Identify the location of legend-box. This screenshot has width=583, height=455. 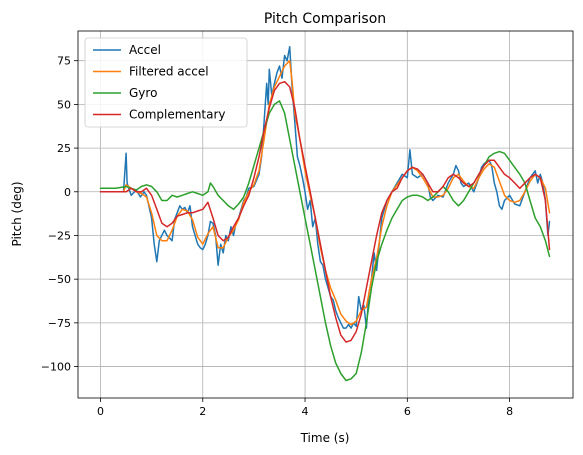
(166, 82).